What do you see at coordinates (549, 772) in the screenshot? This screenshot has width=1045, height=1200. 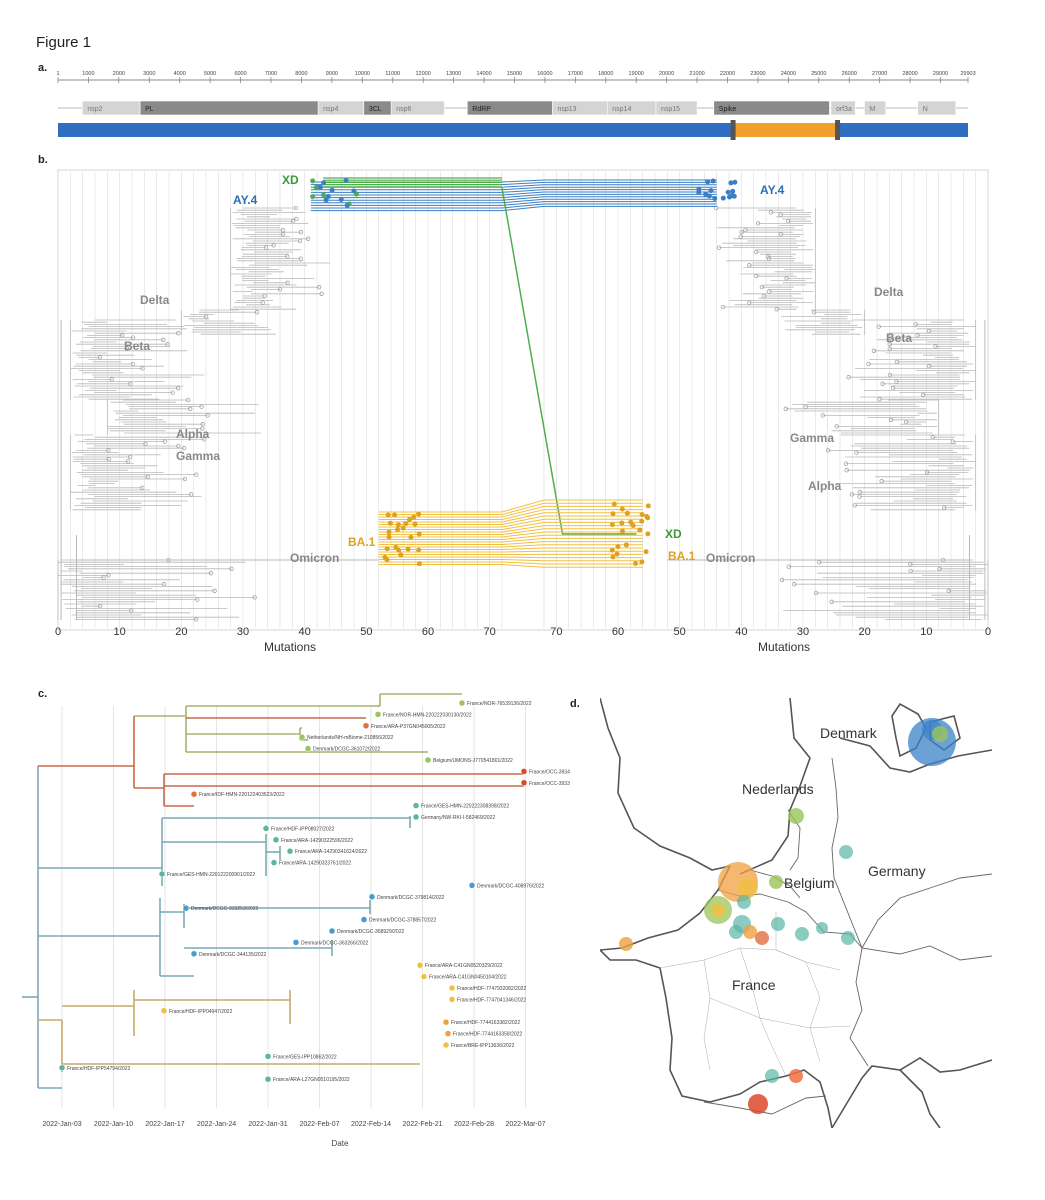 I see `tt-tip-label: France/OCC-393474/2022` at bounding box center [549, 772].